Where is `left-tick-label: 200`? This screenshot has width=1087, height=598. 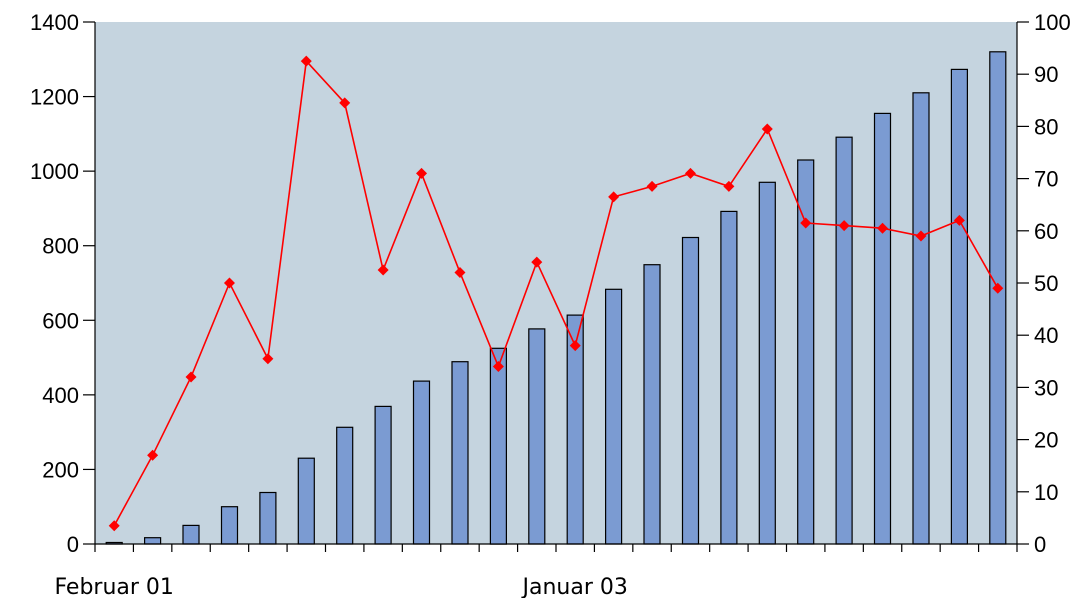 left-tick-label: 200 is located at coordinates (60, 469).